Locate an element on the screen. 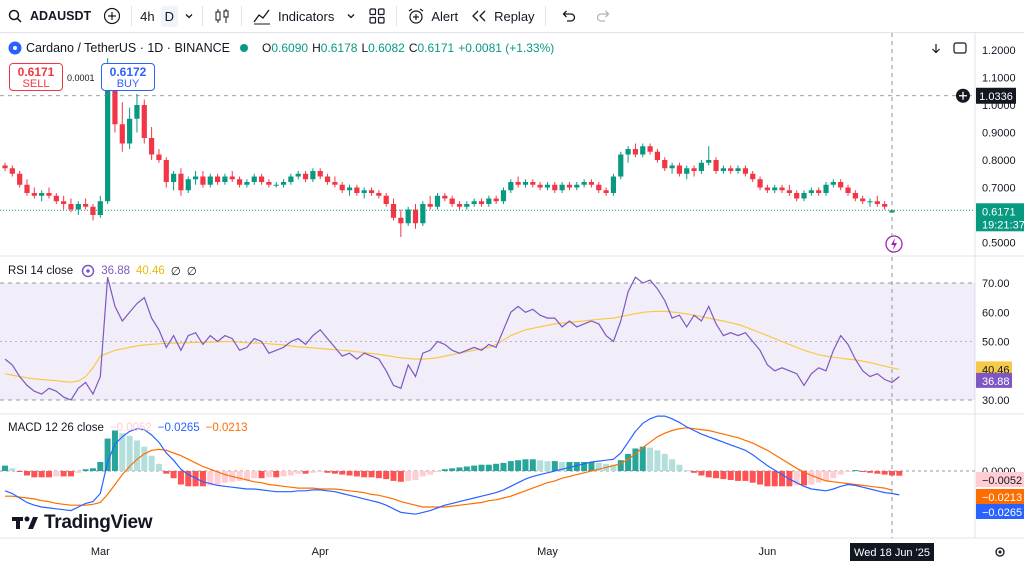 The height and width of the screenshot is (563, 1024). indicators-button: Indicators is located at coordinates (293, 16).